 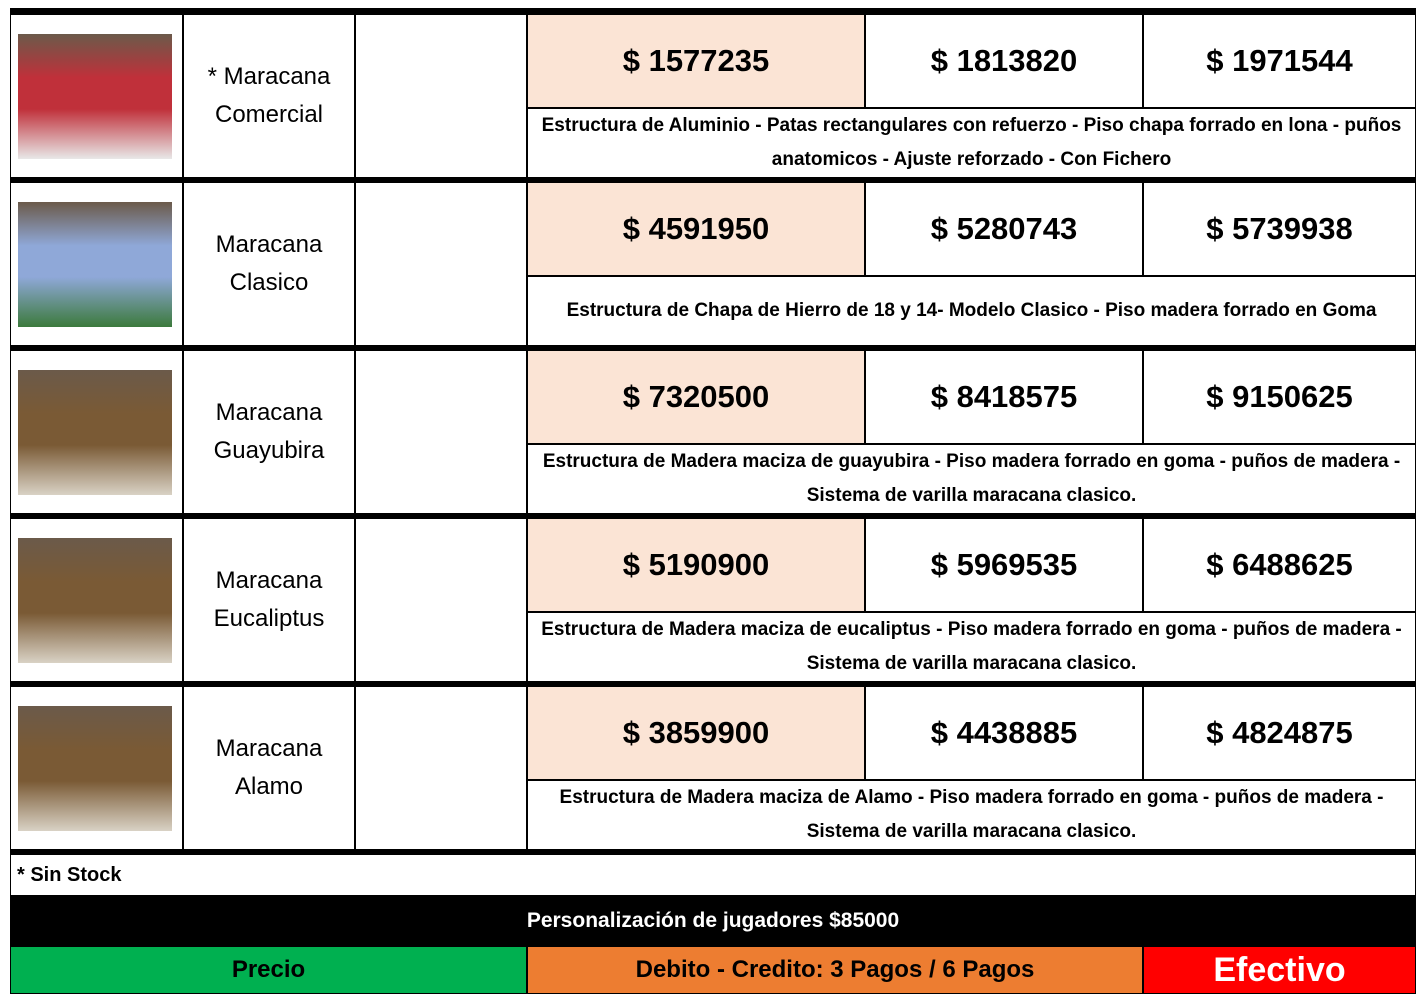 What do you see at coordinates (1279, 397) in the screenshot?
I see `price: $ 9150625` at bounding box center [1279, 397].